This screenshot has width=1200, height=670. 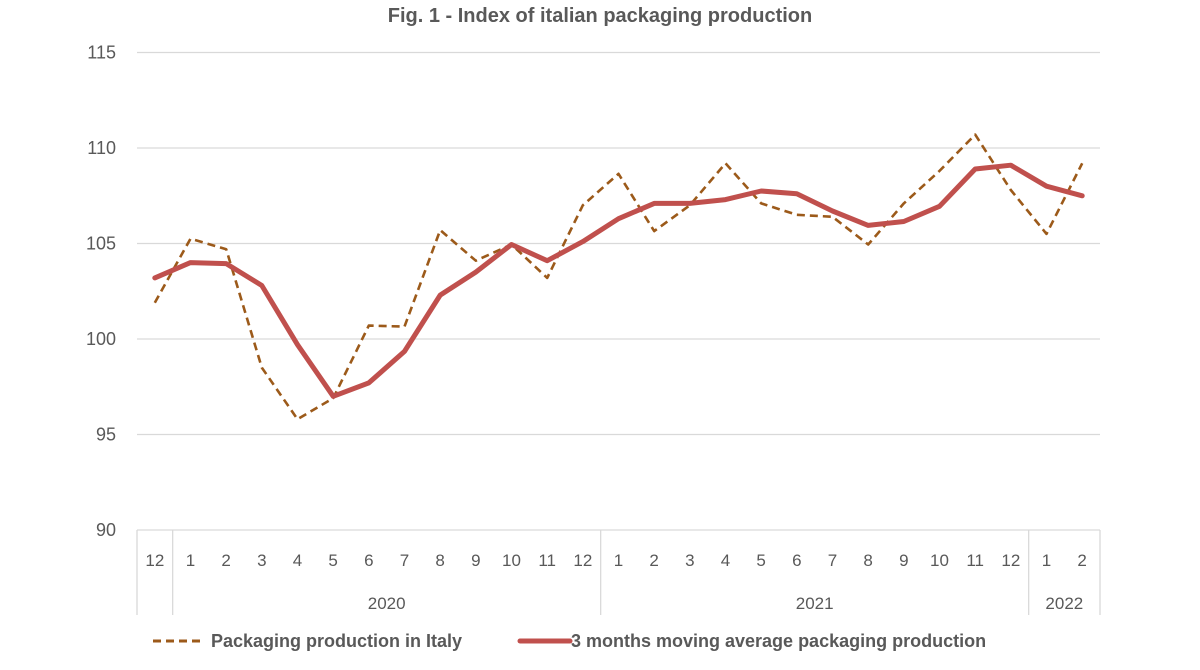 I want to click on x-group-label: 2022, so click(x=1064, y=603).